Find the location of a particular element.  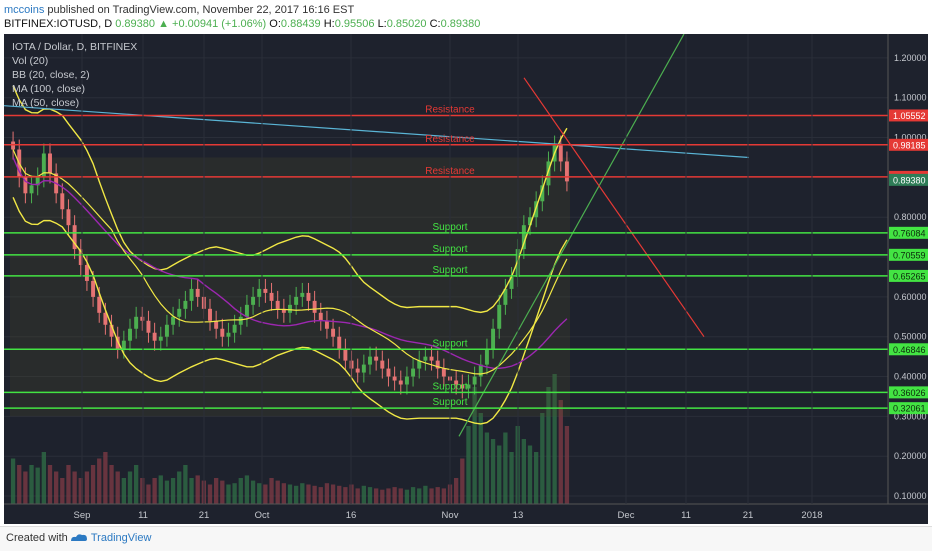

y-tick-label: 1.10000 is located at coordinates (910, 98).